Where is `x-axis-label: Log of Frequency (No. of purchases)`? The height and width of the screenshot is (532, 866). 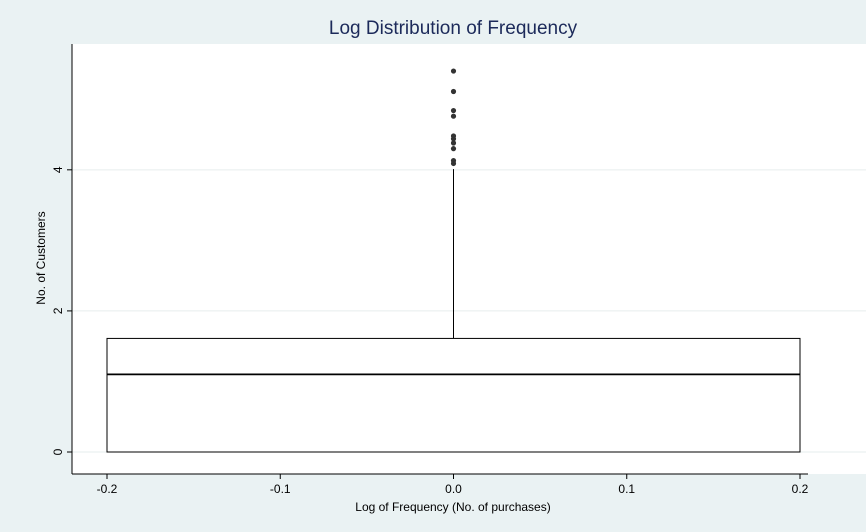
x-axis-label: Log of Frequency (No. of purchases) is located at coordinates (452, 507).